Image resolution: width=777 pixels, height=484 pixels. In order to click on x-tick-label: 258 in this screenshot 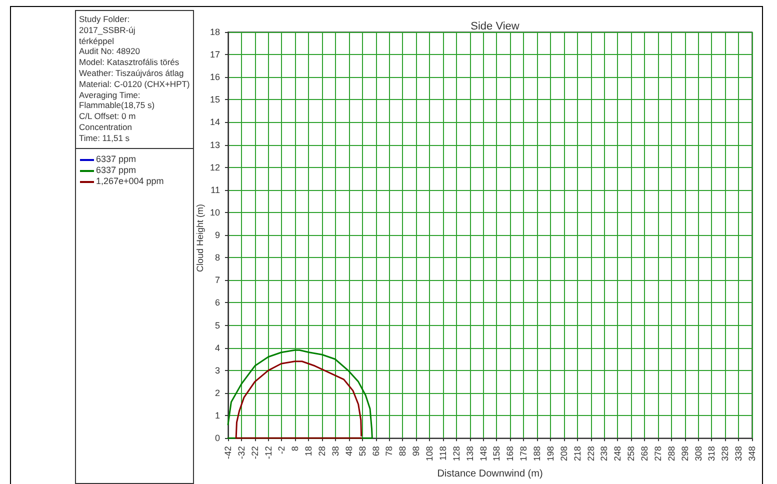, I will do `click(631, 454)`.